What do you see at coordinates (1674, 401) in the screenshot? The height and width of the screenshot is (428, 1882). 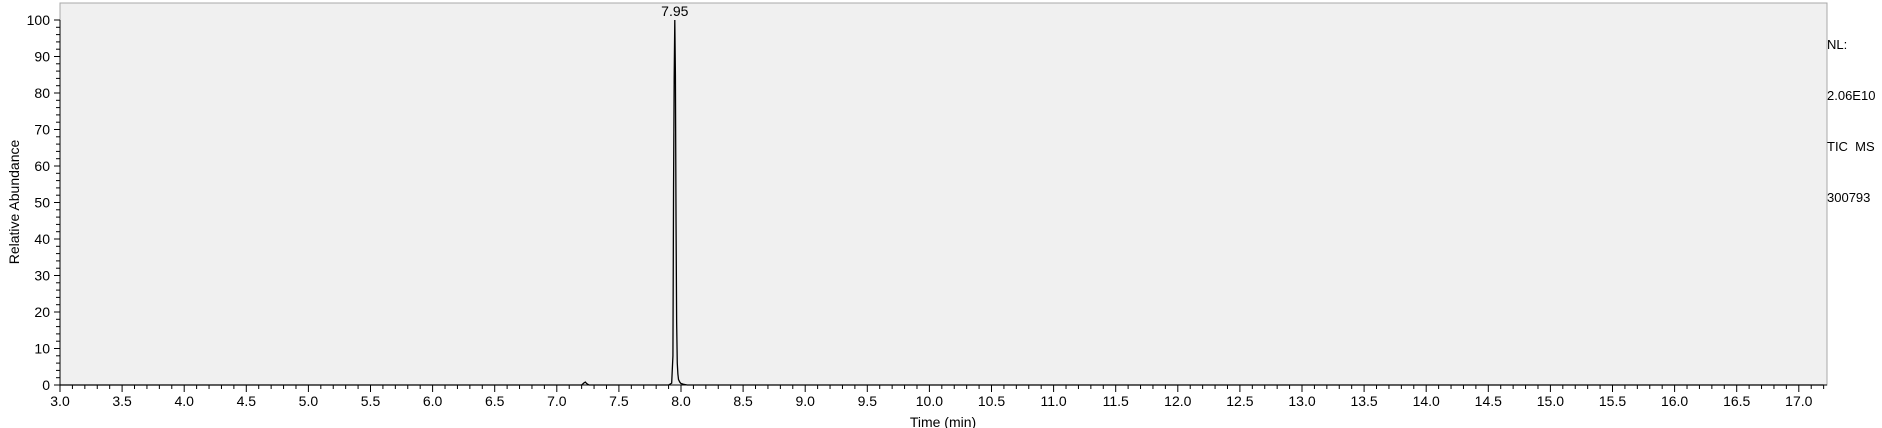 I see `x-tick-label: 16.0` at bounding box center [1674, 401].